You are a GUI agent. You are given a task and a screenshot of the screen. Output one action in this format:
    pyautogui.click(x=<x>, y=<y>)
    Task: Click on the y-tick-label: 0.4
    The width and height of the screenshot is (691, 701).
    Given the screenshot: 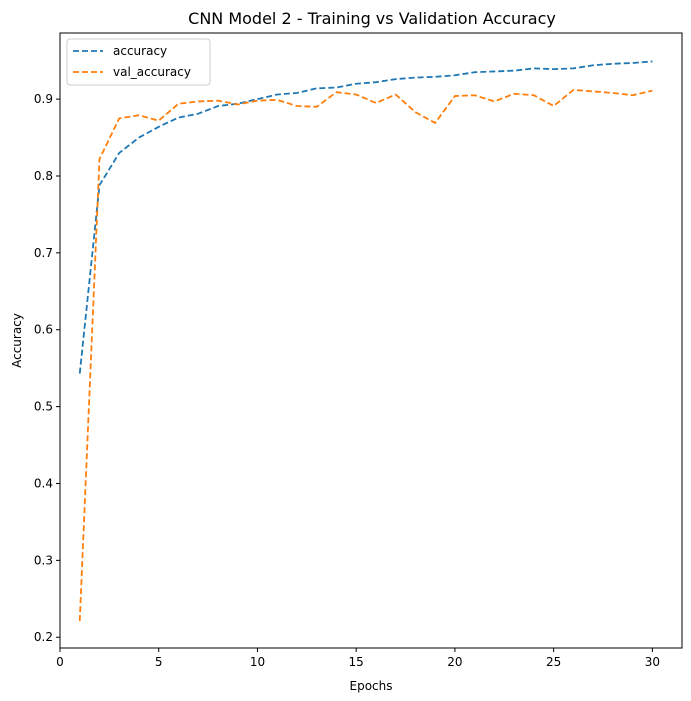 What is the action you would take?
    pyautogui.click(x=43, y=483)
    